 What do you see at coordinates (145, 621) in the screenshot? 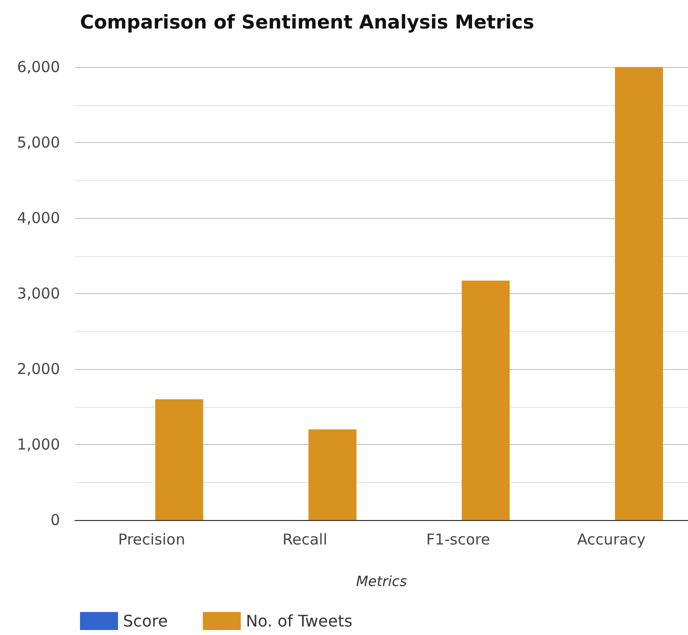
I see `legend-label: Score` at bounding box center [145, 621].